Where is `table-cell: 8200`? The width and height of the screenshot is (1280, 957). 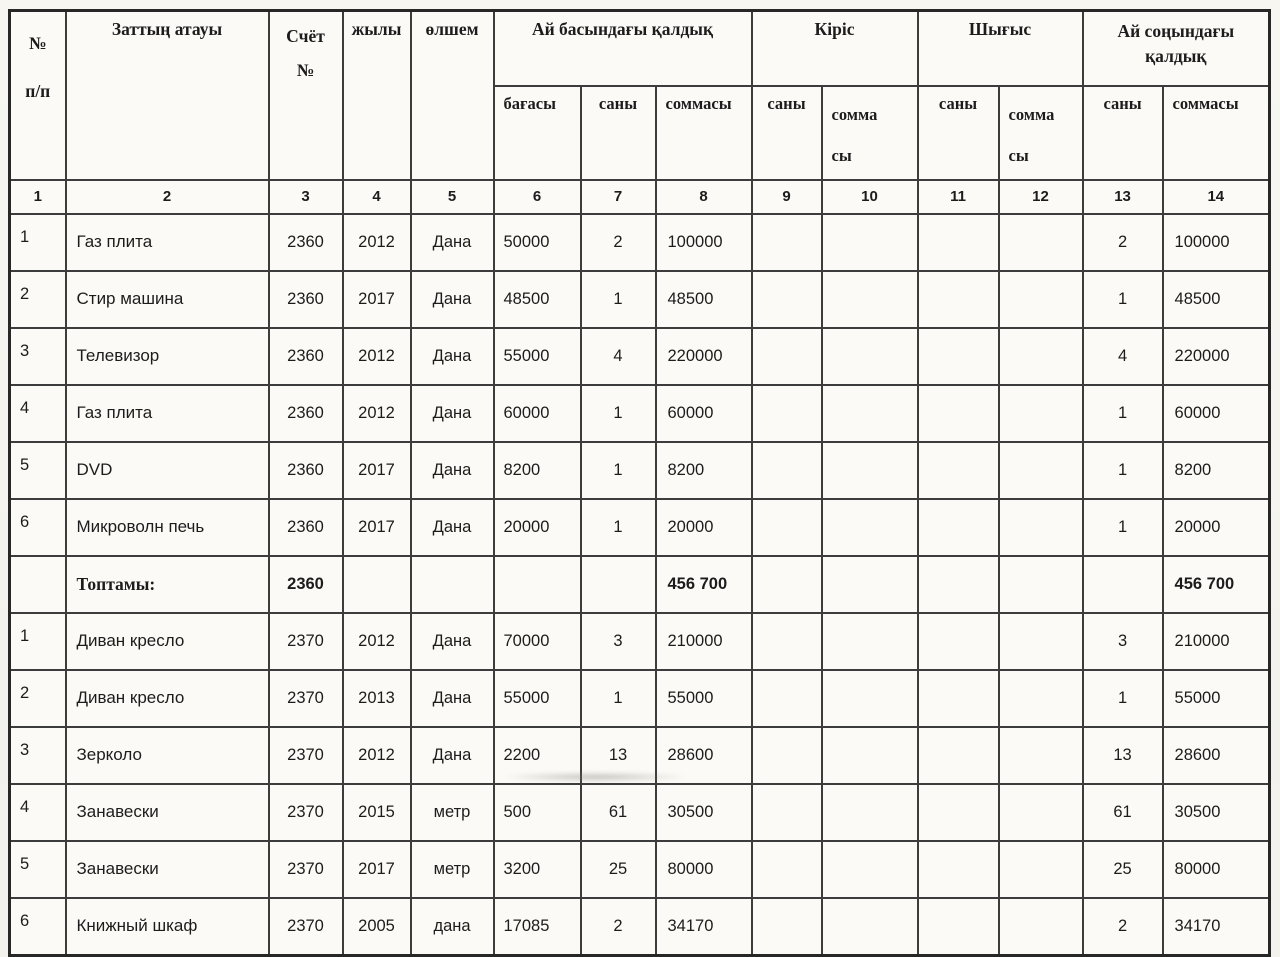
table-cell: 8200 is located at coordinates (1216, 470).